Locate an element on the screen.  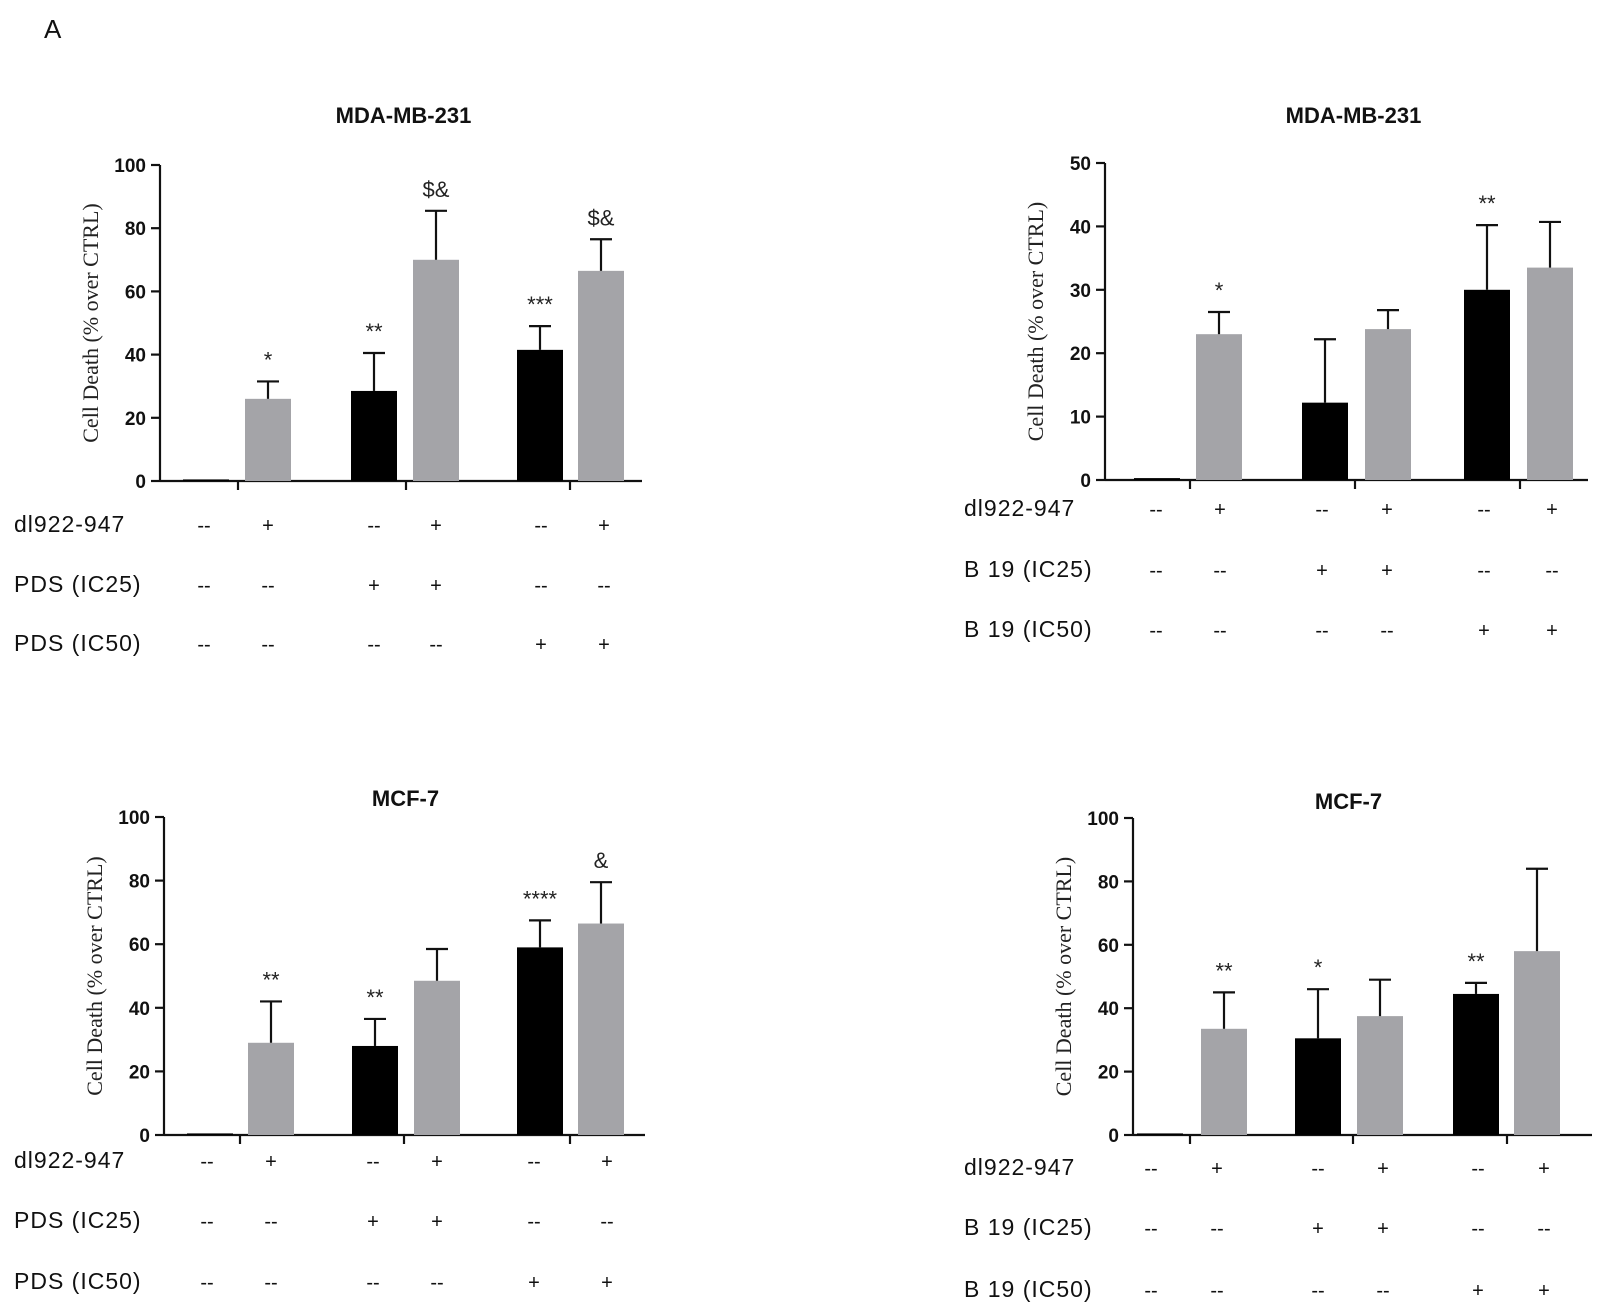
y-axis-label: Cell Death (% over CTRL) is located at coordinates (1035, 322).